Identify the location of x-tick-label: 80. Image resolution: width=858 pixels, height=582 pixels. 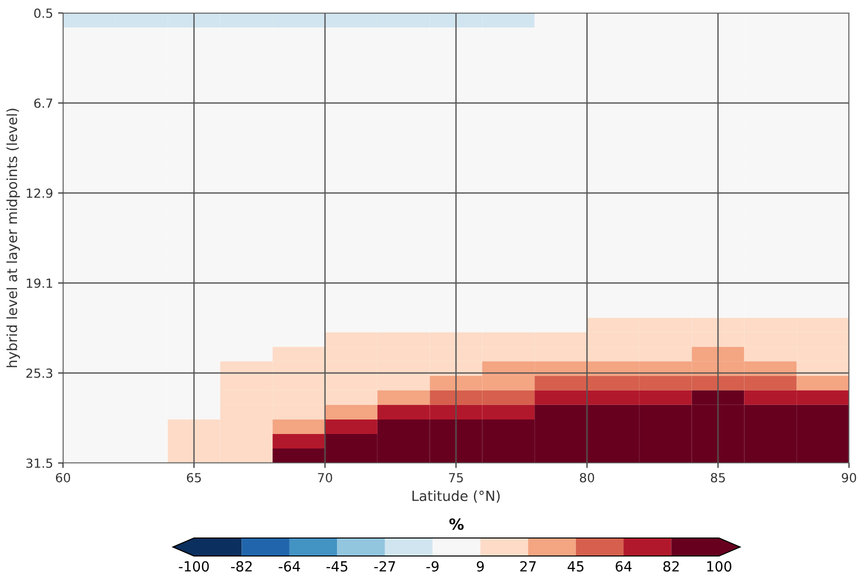
(587, 477).